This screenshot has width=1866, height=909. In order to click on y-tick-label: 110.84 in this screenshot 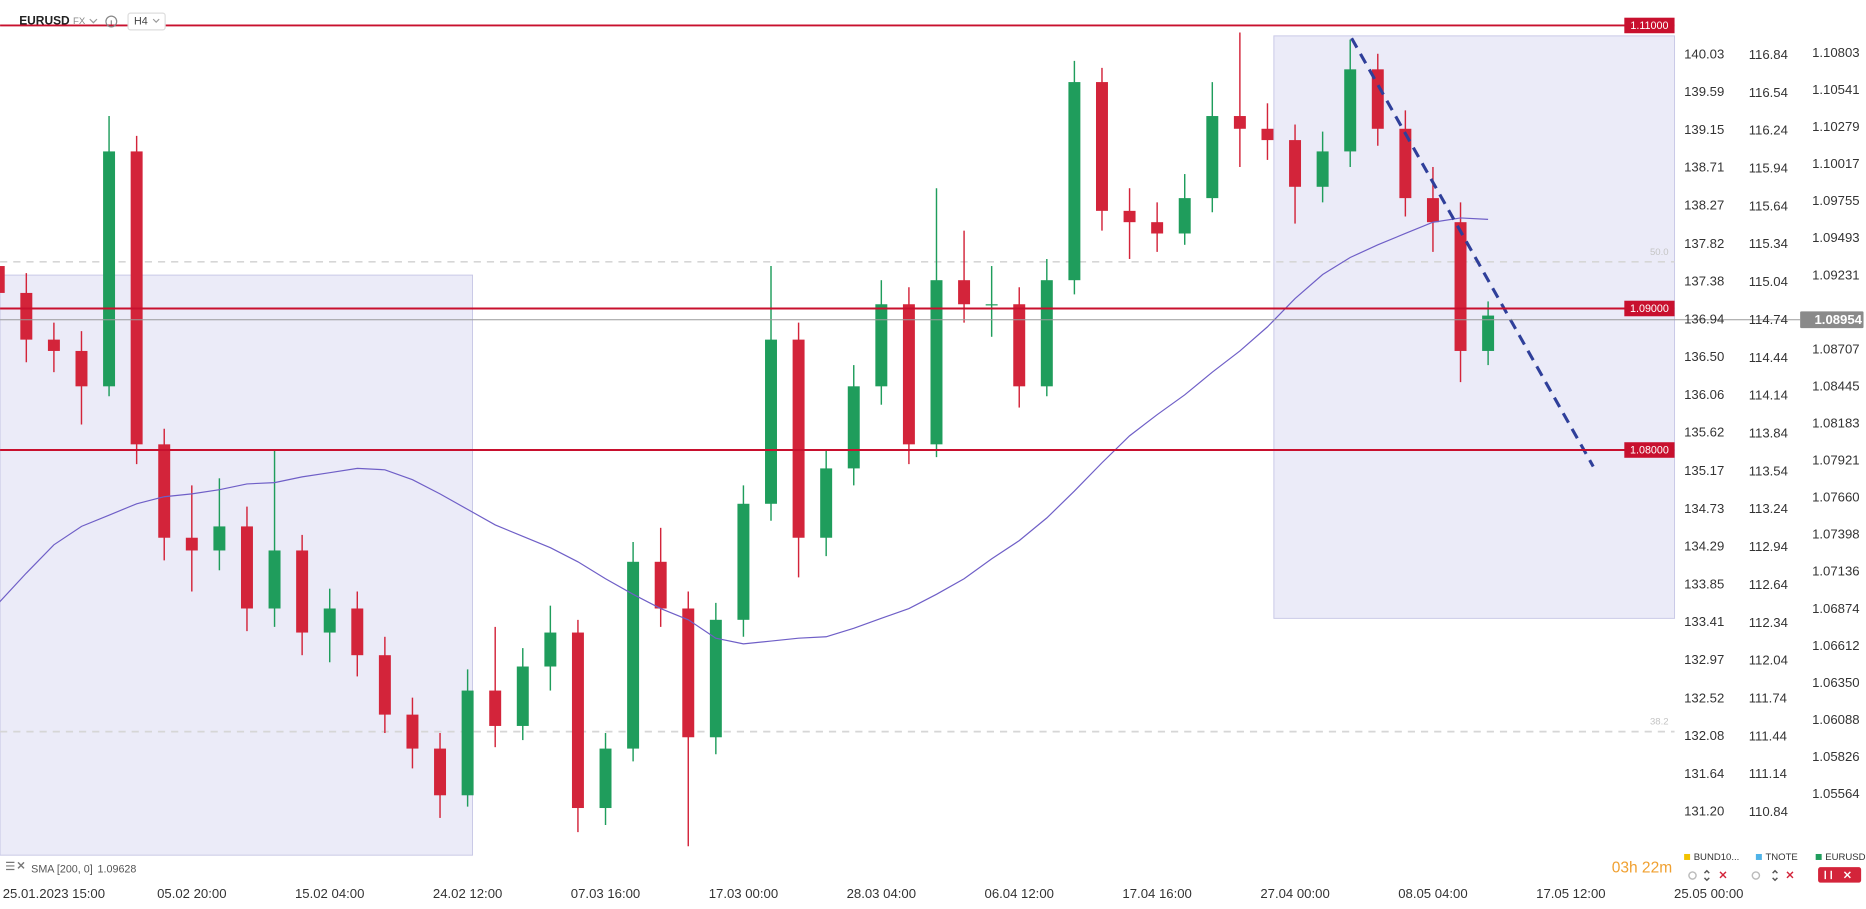, I will do `click(1768, 811)`.